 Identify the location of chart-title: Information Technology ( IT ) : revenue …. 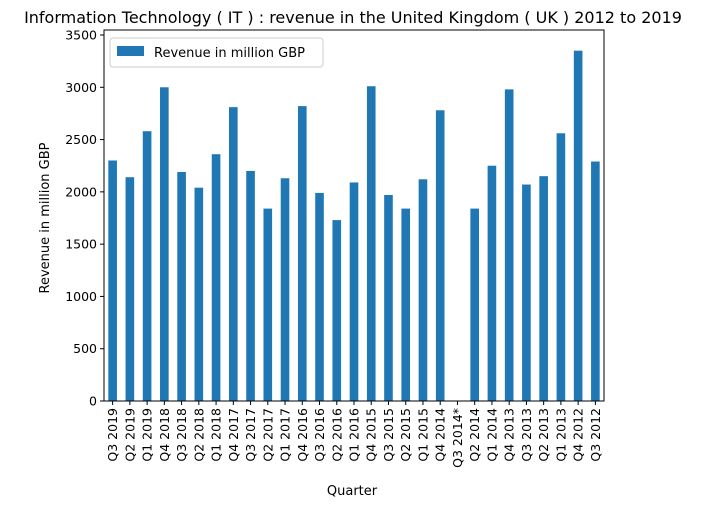
(353, 17).